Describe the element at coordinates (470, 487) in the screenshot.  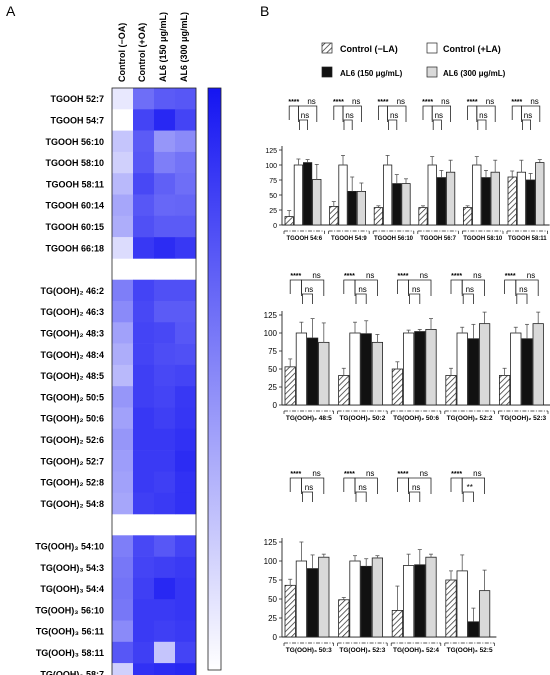
I see `sig-label: **` at that location.